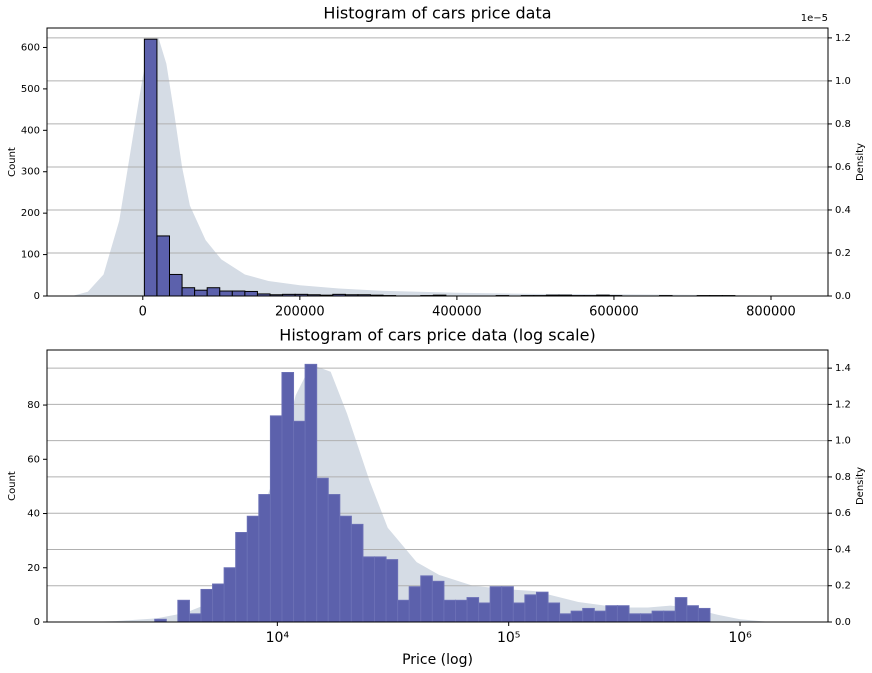 This screenshot has width=872, height=673. Describe the element at coordinates (33, 405) in the screenshot. I see `y-tick-label: 80` at that location.